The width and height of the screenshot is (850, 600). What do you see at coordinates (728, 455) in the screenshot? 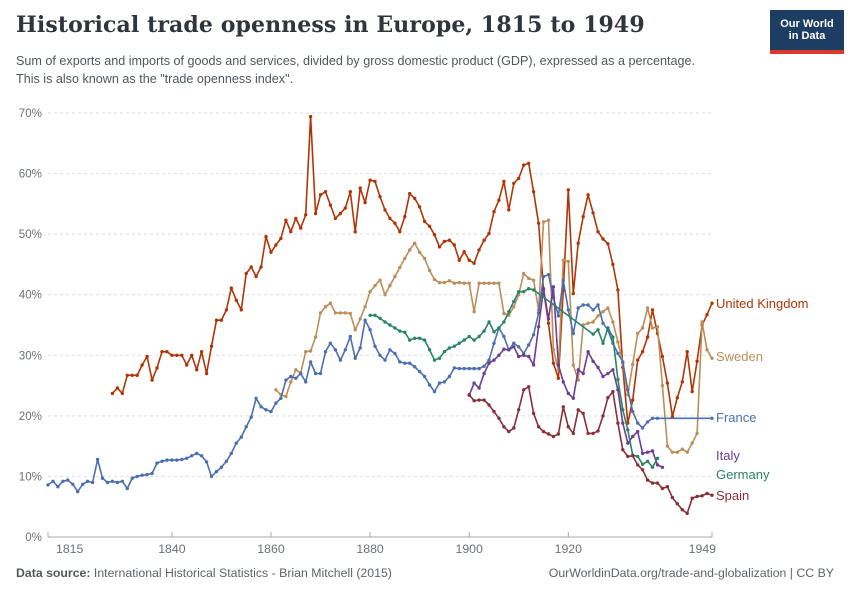
I see `series-label-italy: Italy` at bounding box center [728, 455].